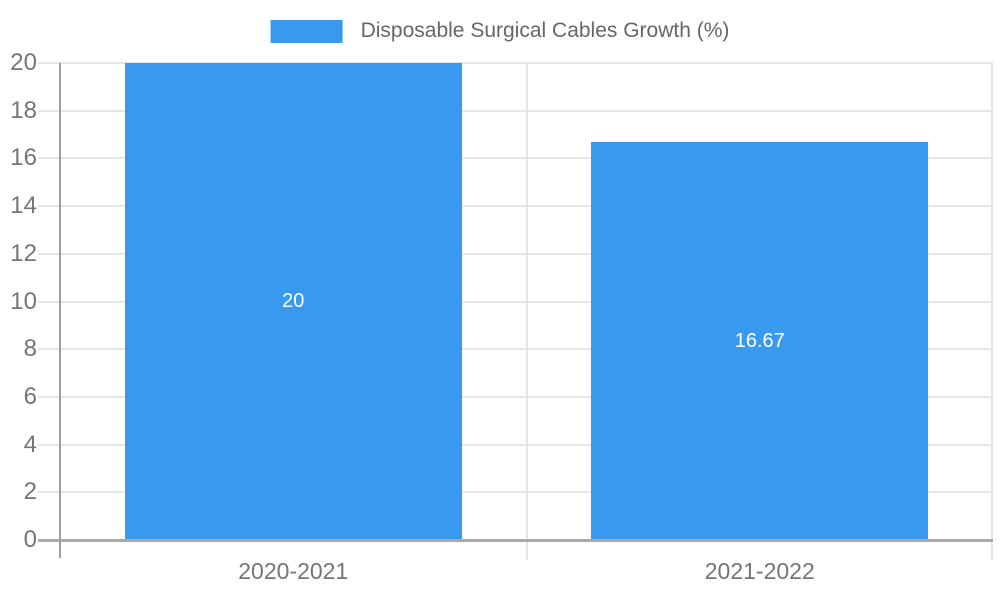 This screenshot has width=1000, height=600. I want to click on y-axis-tick-label: 20, so click(23, 62).